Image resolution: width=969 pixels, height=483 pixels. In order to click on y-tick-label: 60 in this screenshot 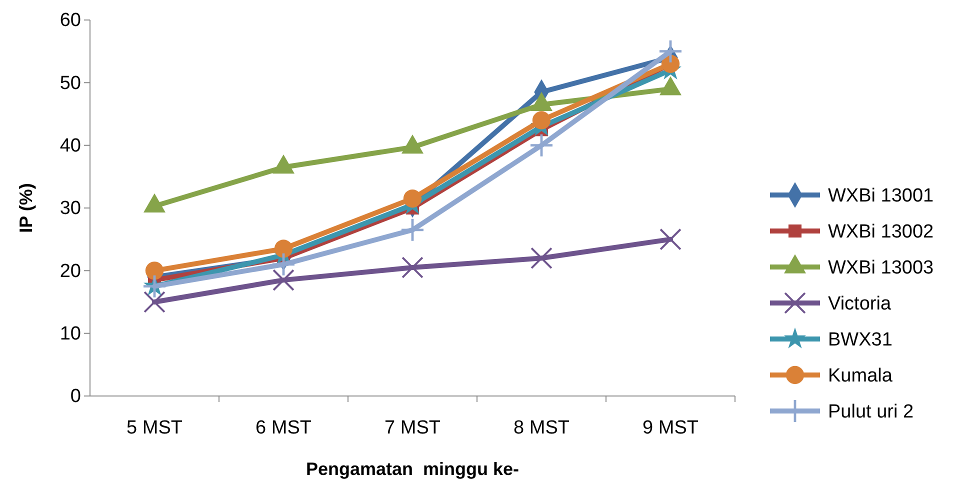, I will do `click(70, 21)`.